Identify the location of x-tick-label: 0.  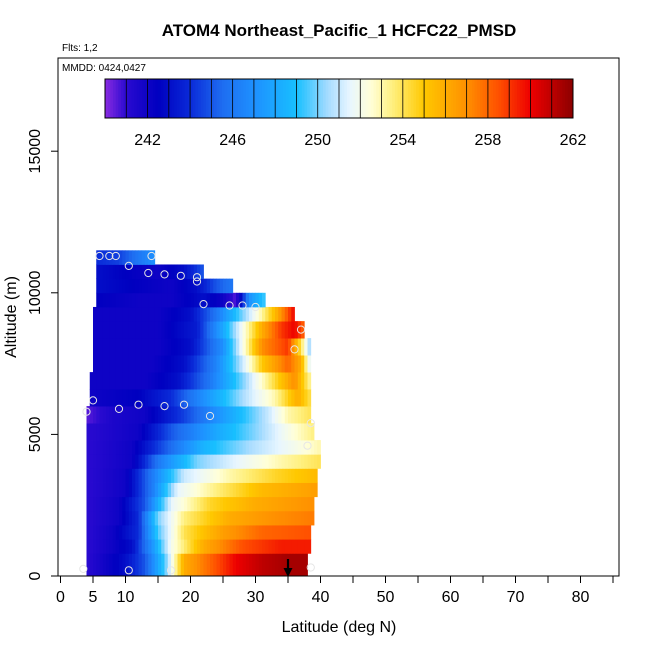
(60, 597).